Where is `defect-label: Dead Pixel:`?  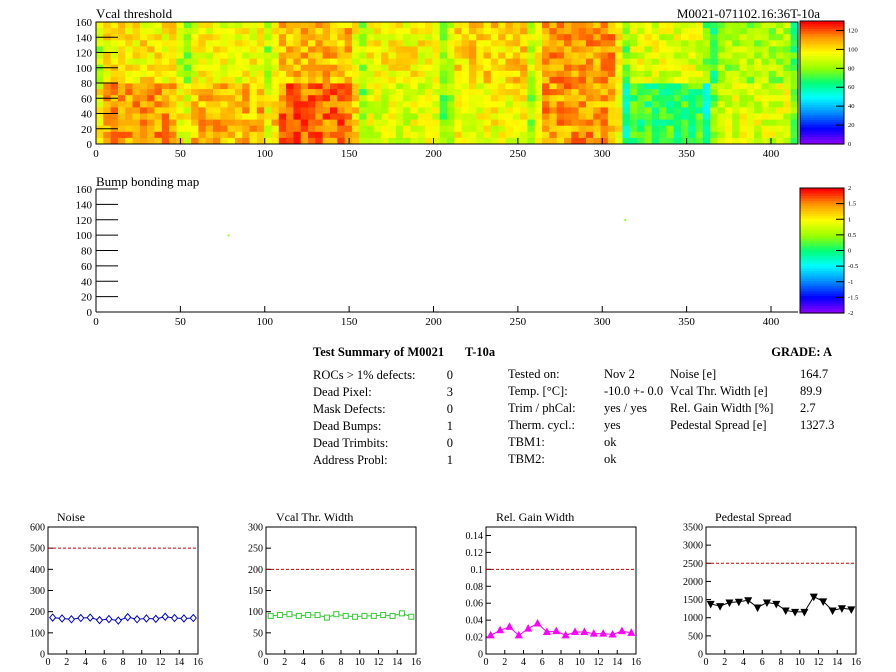
defect-label: Dead Pixel: is located at coordinates (342, 392).